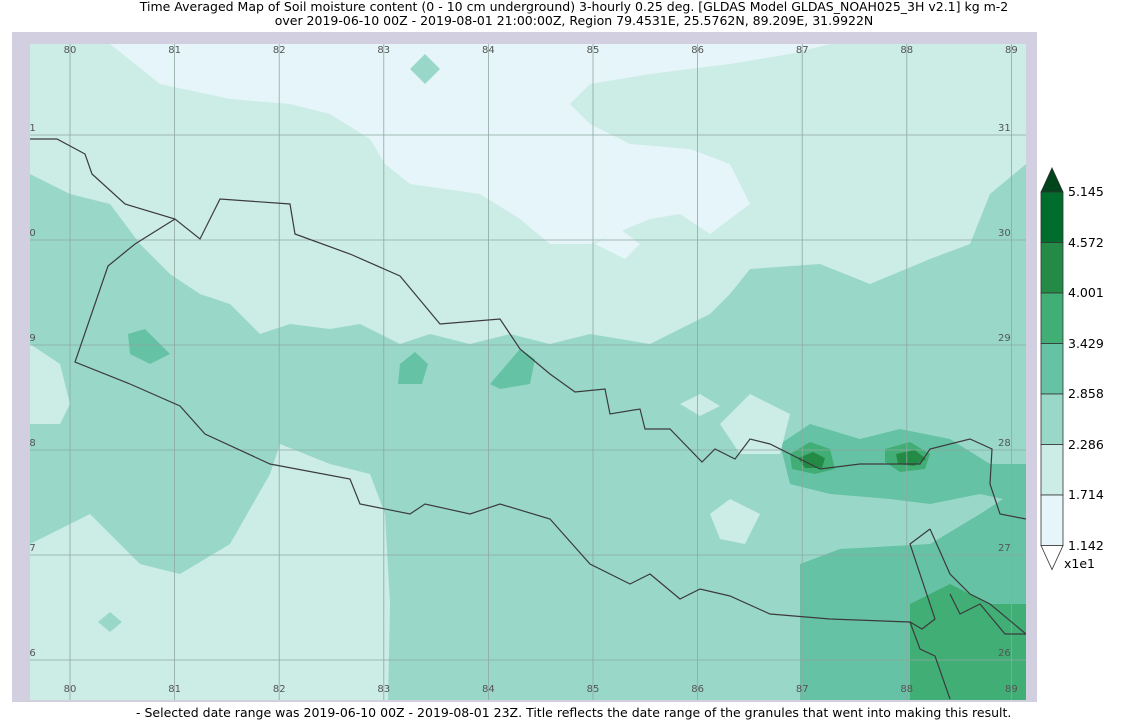 The height and width of the screenshot is (721, 1148). Describe the element at coordinates (802, 689) in the screenshot. I see `lon-label-87-bottom: 87` at that location.